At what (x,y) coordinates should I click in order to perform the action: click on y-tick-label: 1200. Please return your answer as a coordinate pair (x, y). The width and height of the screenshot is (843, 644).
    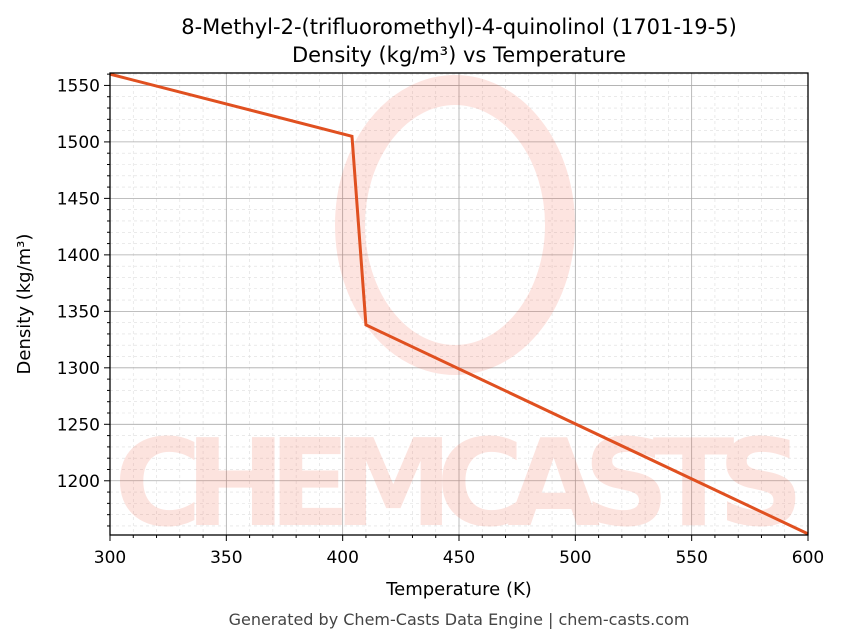
    Looking at the image, I should click on (78, 482).